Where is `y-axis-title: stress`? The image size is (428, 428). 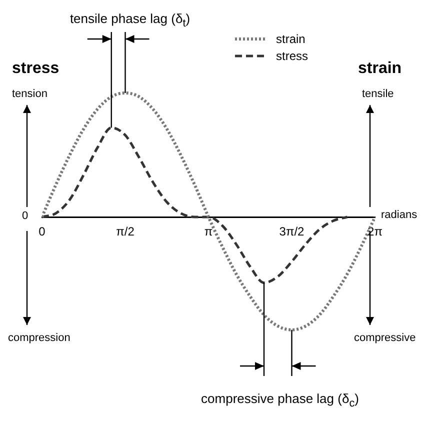
y-axis-title: stress is located at coordinates (36, 69).